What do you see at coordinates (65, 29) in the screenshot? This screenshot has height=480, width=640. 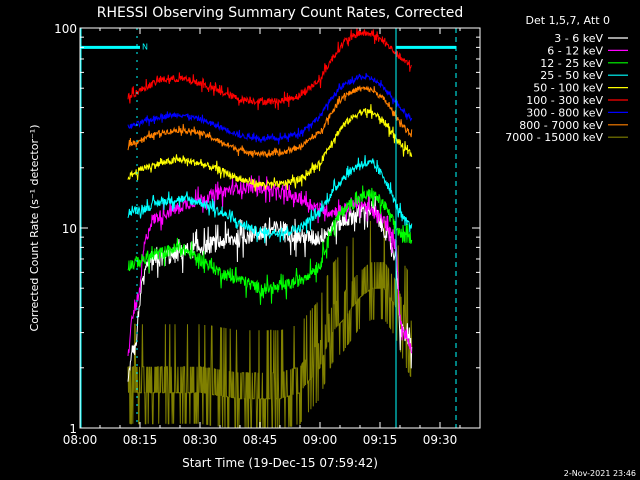 I see `y-tick-label: 100` at bounding box center [65, 29].